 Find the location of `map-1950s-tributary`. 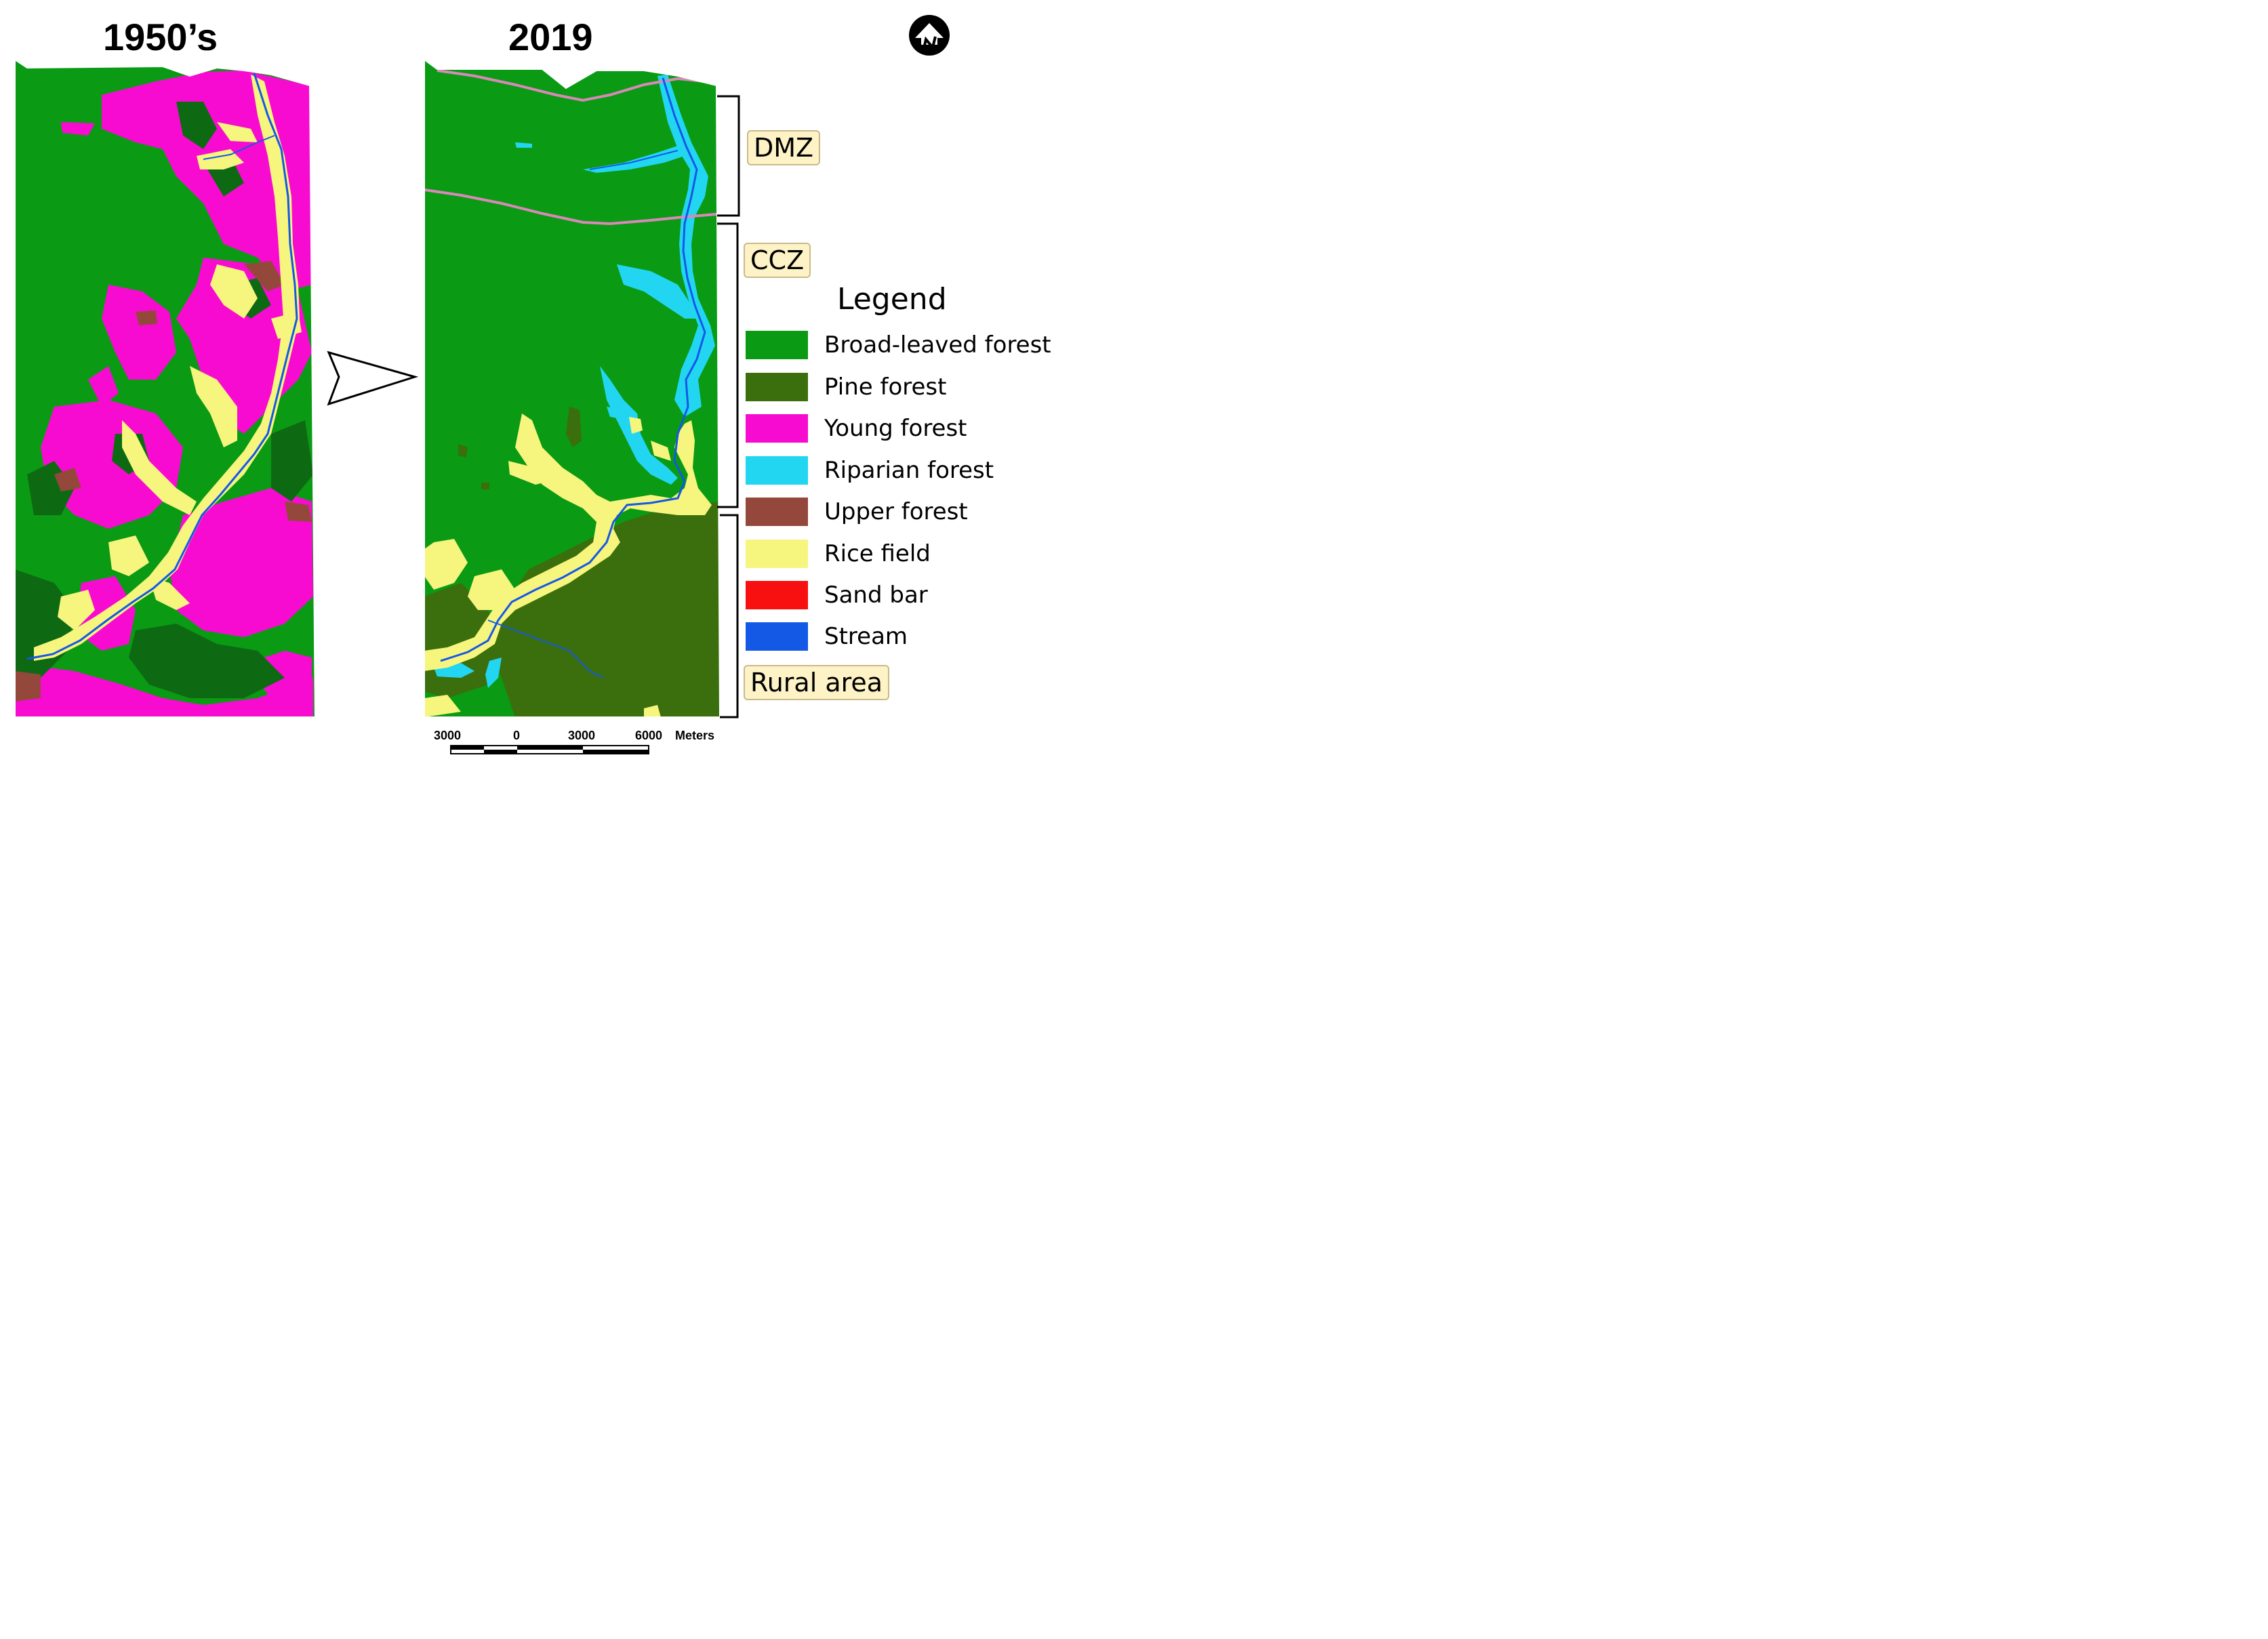

map-1950s-tributary is located at coordinates (239, 147).